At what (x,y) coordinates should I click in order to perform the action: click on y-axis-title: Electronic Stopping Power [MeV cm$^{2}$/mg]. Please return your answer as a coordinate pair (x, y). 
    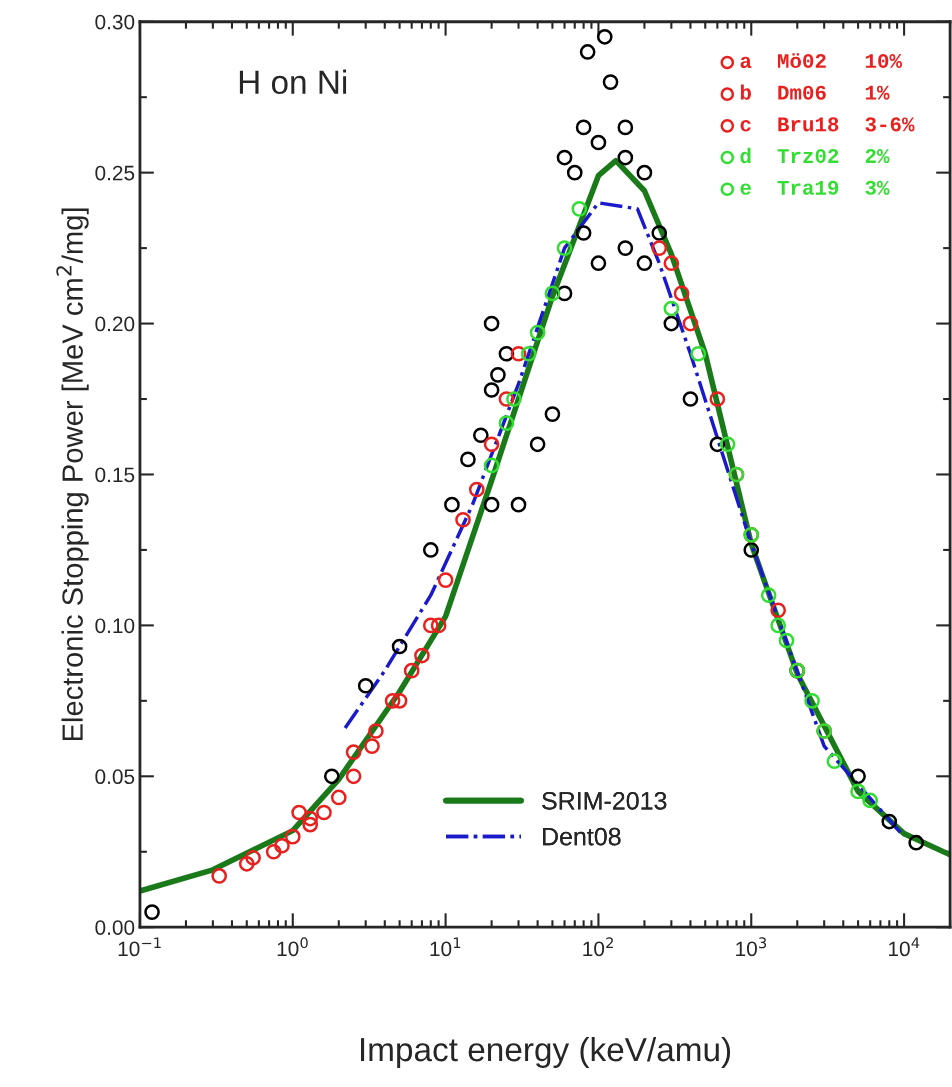
    Looking at the image, I should click on (72, 474).